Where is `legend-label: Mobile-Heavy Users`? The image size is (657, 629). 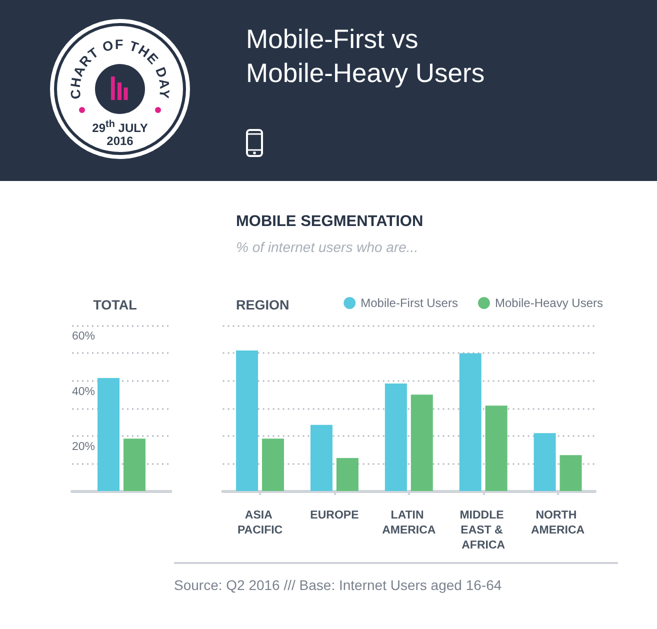 legend-label: Mobile-Heavy Users is located at coordinates (548, 303).